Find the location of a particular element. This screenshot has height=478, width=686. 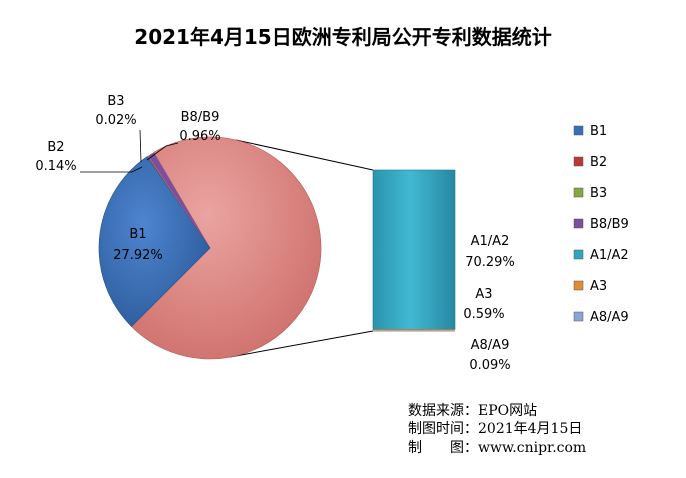

legend-swatch-a8-a9 is located at coordinates (578, 316).